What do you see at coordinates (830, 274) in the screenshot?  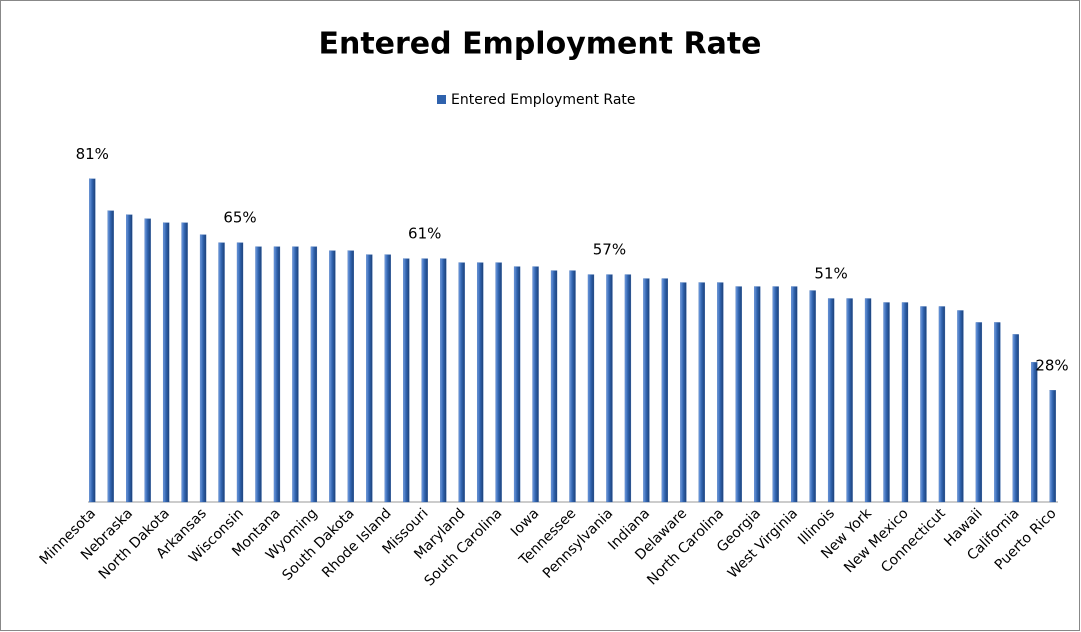 I see `data-label: 51%` at bounding box center [830, 274].